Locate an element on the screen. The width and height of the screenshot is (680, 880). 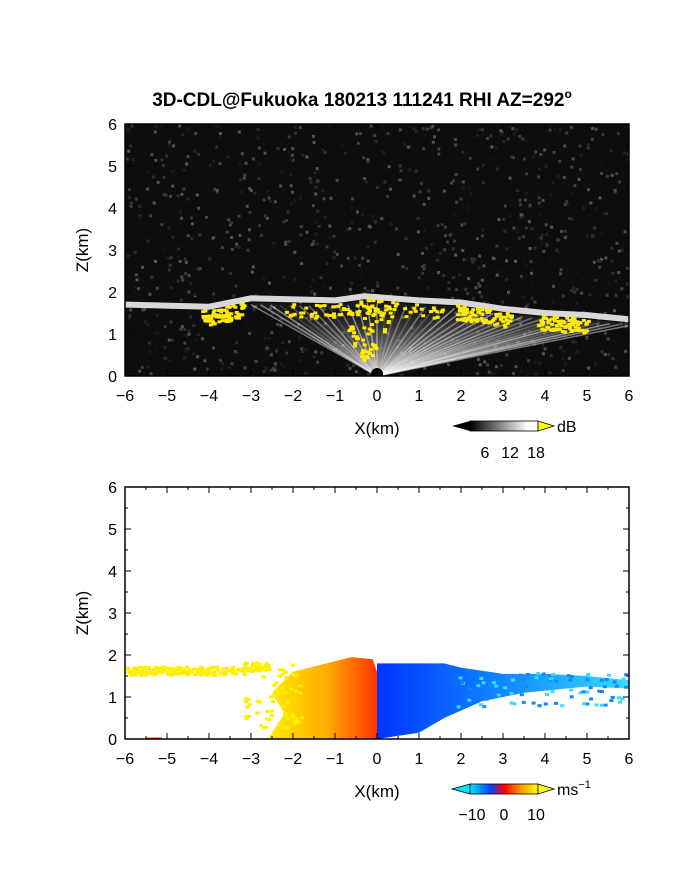
reflectivity-xlabel: X(km) is located at coordinates (376, 428).